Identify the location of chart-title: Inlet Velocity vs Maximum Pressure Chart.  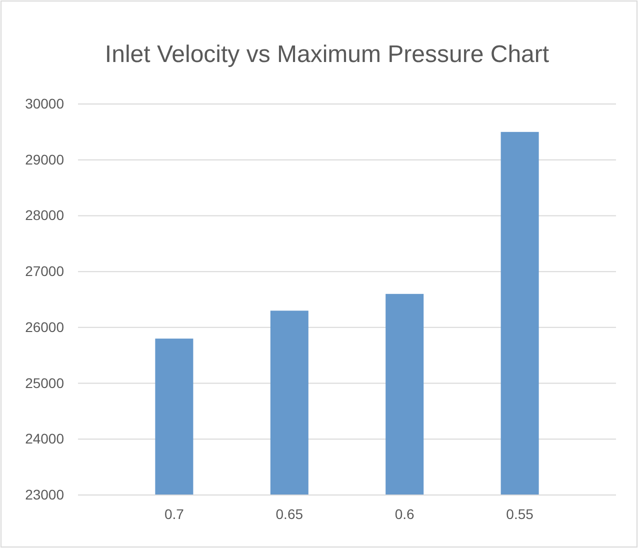
(327, 54).